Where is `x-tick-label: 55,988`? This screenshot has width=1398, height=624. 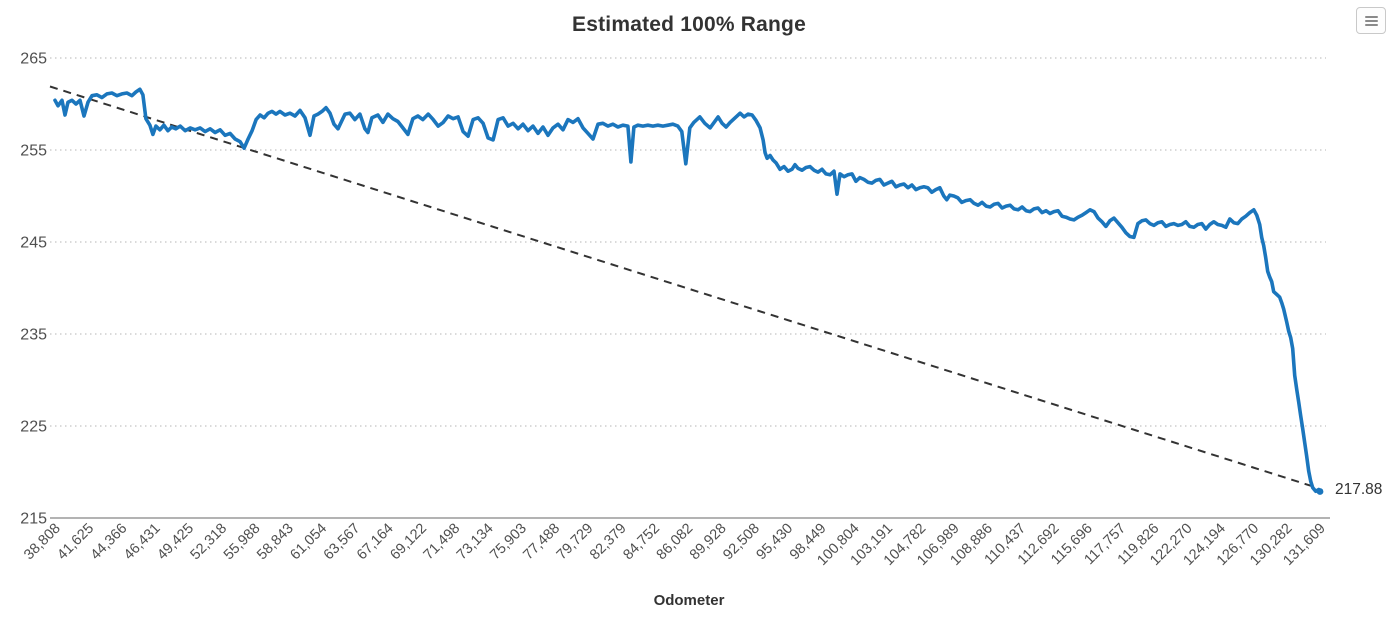 x-tick-label: 55,988 is located at coordinates (242, 542).